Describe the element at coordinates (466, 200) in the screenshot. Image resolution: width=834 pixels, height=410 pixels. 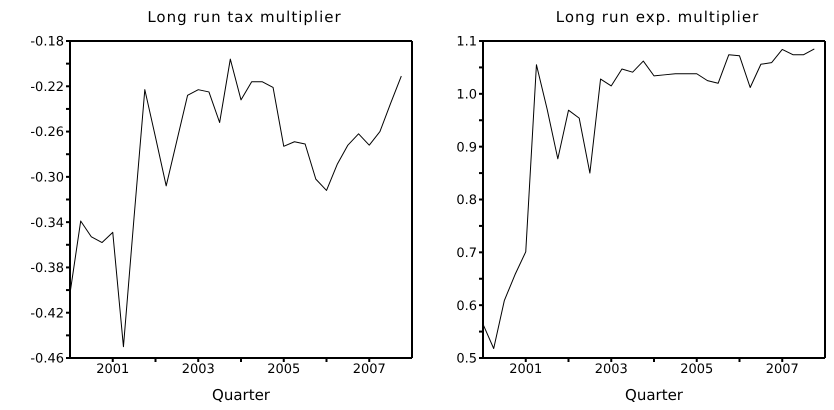
I see `y-tick-label: 0.8` at that location.